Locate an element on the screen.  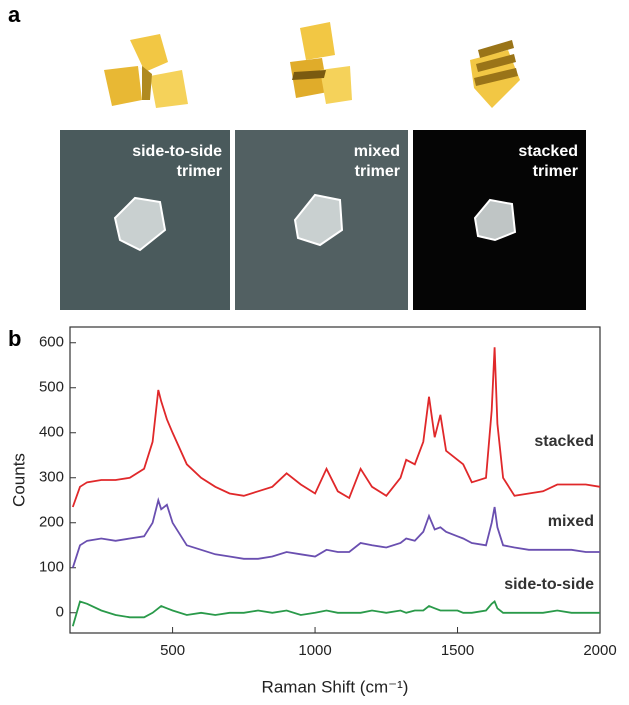
x-tick-label: 1500 is located at coordinates (457, 650).